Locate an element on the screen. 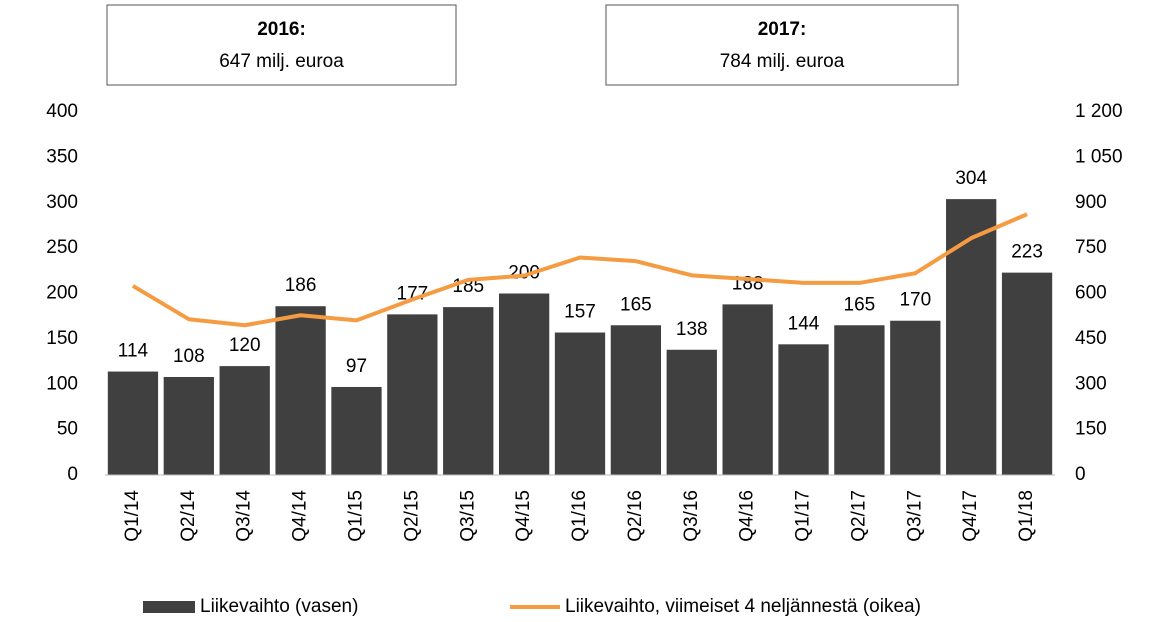 The width and height of the screenshot is (1171, 622). data-label: 177 is located at coordinates (413, 293).